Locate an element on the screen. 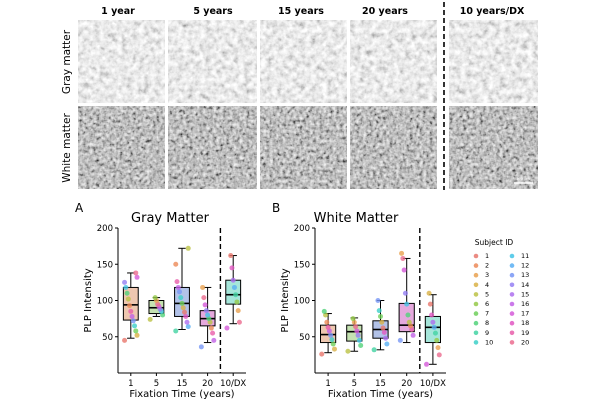  legend-label: 18 is located at coordinates (525, 323).